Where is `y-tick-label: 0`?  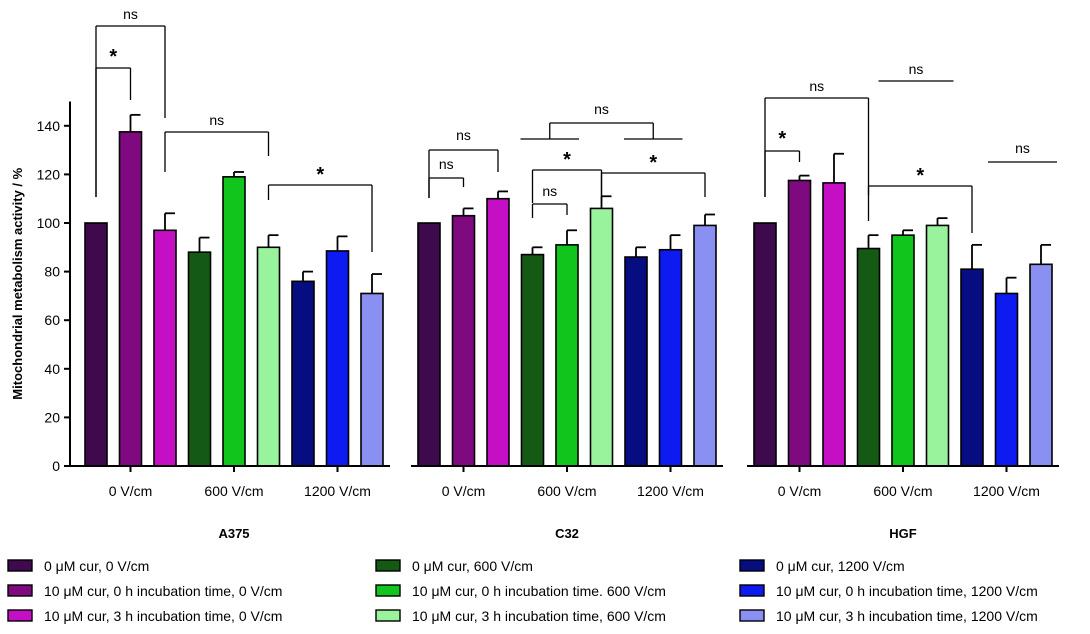 y-tick-label: 0 is located at coordinates (56, 466).